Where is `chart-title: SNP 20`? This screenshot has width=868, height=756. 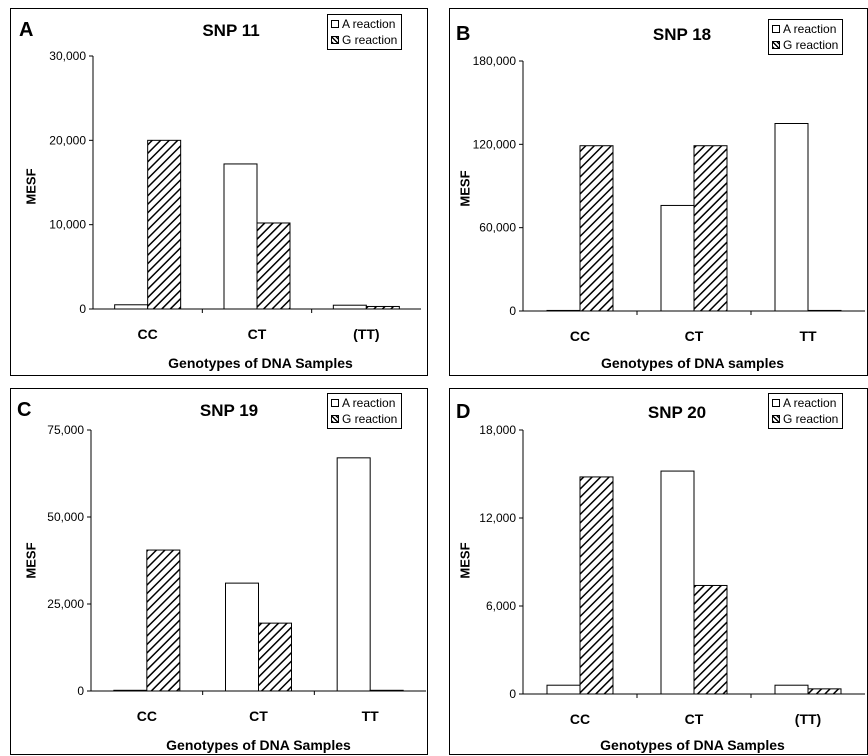
chart-title: SNP 20 is located at coordinates (677, 412).